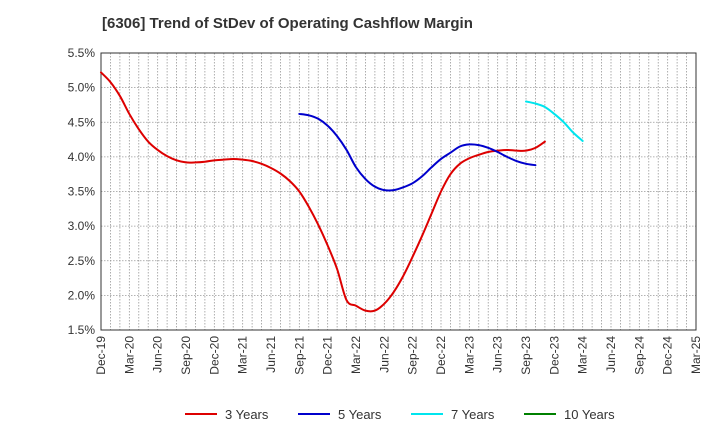 The height and width of the screenshot is (440, 720). Describe the element at coordinates (469, 355) in the screenshot. I see `x-tick-label: Mar-23` at that location.